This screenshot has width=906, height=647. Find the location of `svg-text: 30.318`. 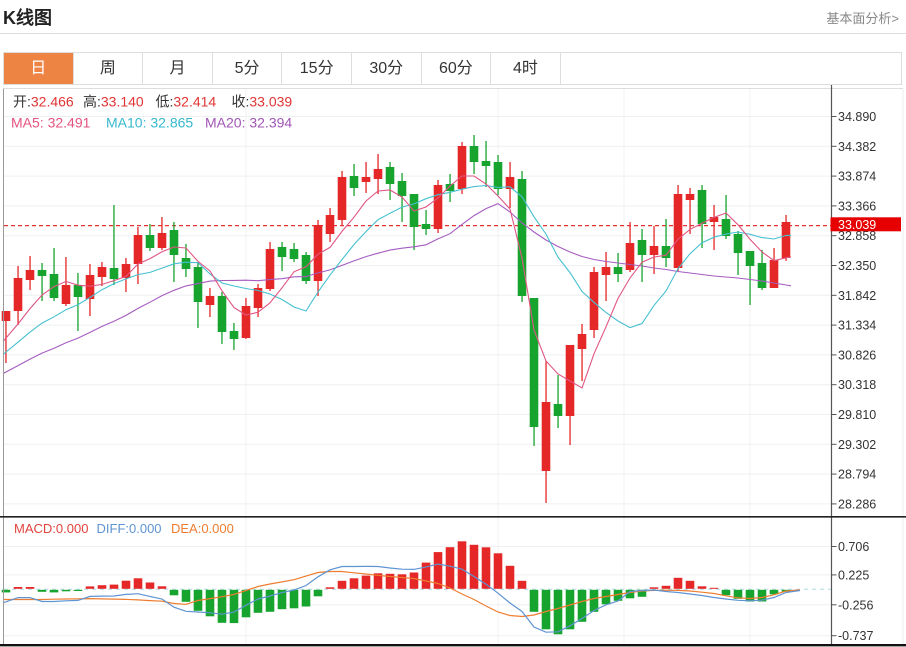

svg-text: 30.318 is located at coordinates (857, 385).